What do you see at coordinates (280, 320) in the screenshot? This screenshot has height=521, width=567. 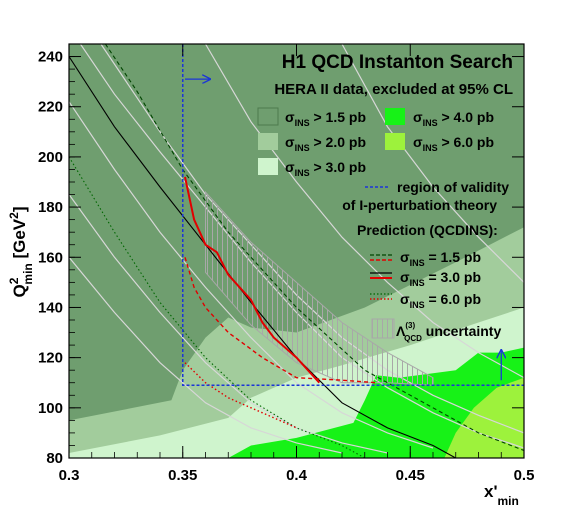 I see `prediction-red-dashed` at bounding box center [280, 320].